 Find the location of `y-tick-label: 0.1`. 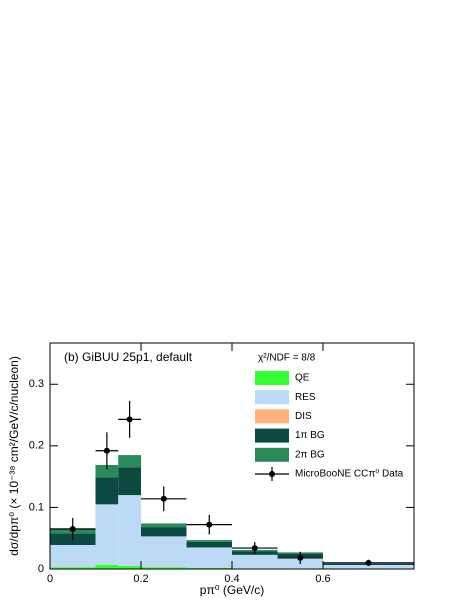

y-tick-label: 0.1 is located at coordinates (36, 507).